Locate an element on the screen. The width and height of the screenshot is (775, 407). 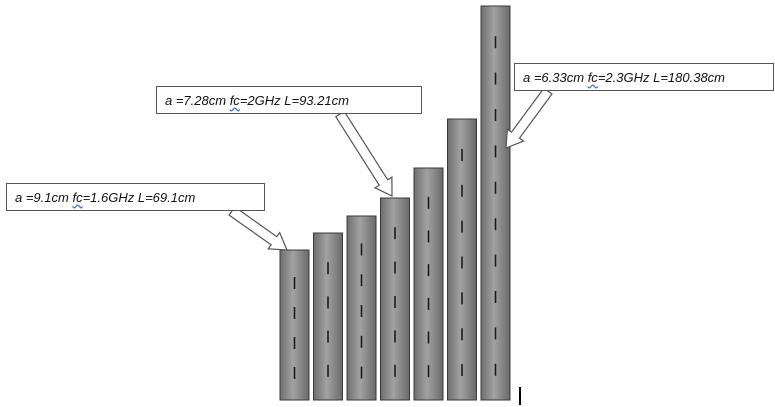
callout-2-dimension: a =7.28cm is located at coordinates (197, 100).